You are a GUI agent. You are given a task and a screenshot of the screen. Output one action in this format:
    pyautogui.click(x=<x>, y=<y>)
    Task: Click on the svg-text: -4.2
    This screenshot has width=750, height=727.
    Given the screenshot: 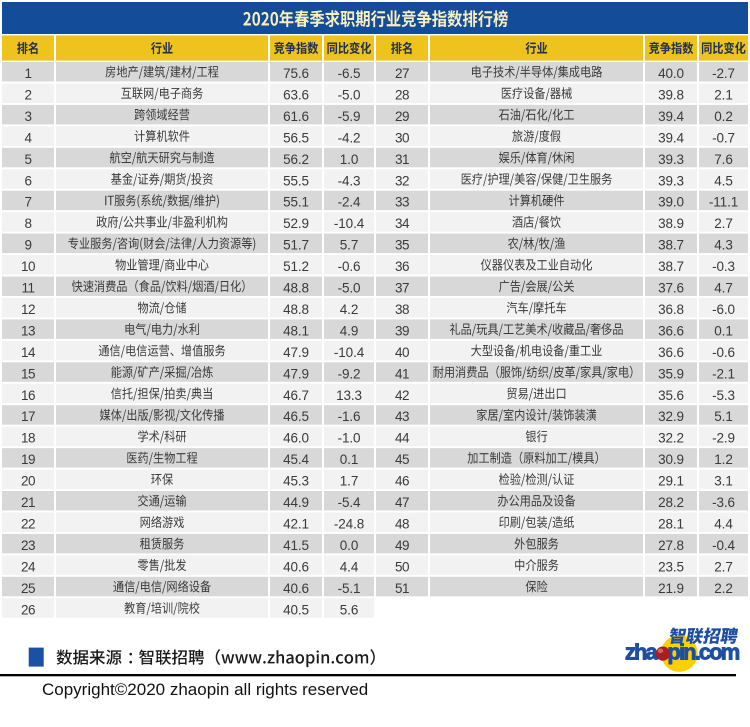 What is the action you would take?
    pyautogui.click(x=349, y=137)
    